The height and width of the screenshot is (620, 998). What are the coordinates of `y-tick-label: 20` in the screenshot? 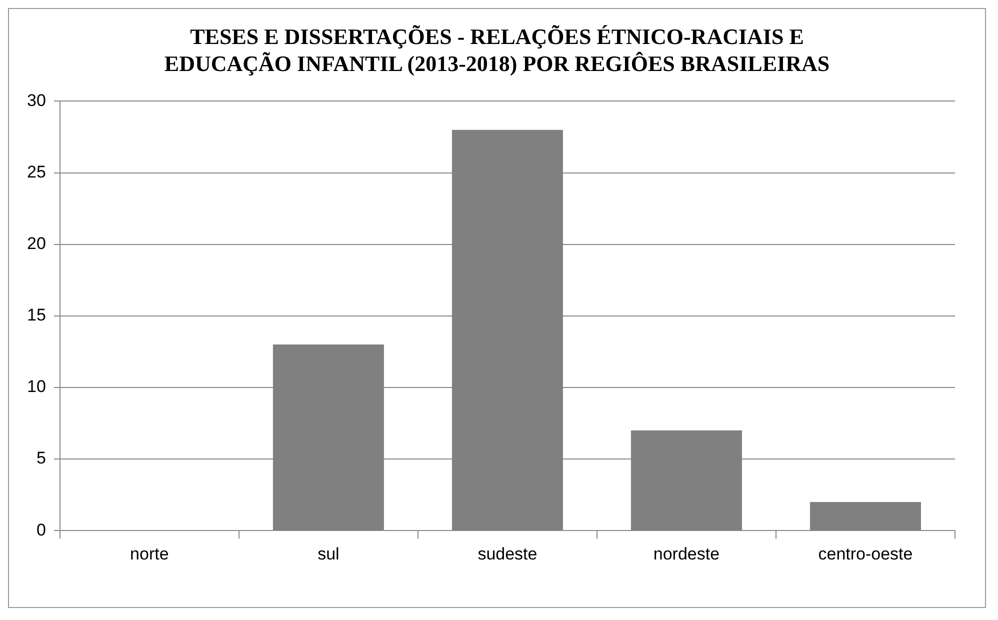 It's located at (36, 244).